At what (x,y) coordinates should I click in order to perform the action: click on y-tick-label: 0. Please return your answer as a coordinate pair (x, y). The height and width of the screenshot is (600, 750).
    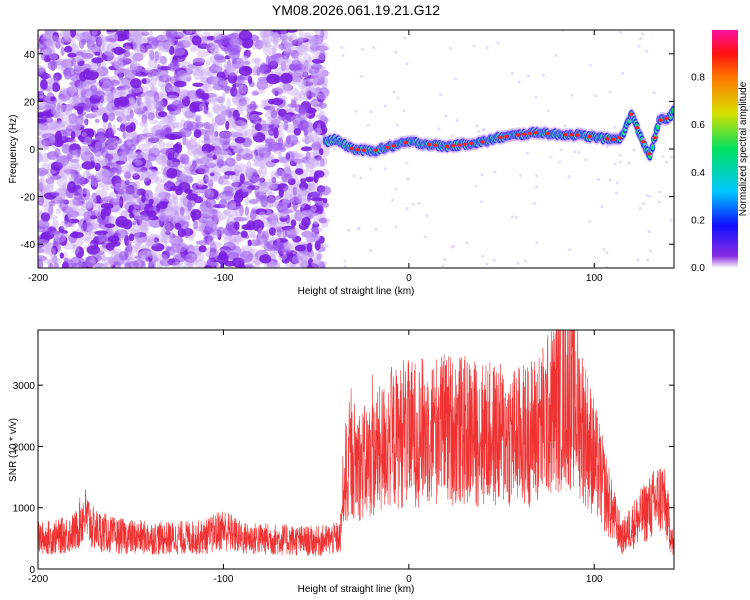
    Looking at the image, I should click on (32, 150).